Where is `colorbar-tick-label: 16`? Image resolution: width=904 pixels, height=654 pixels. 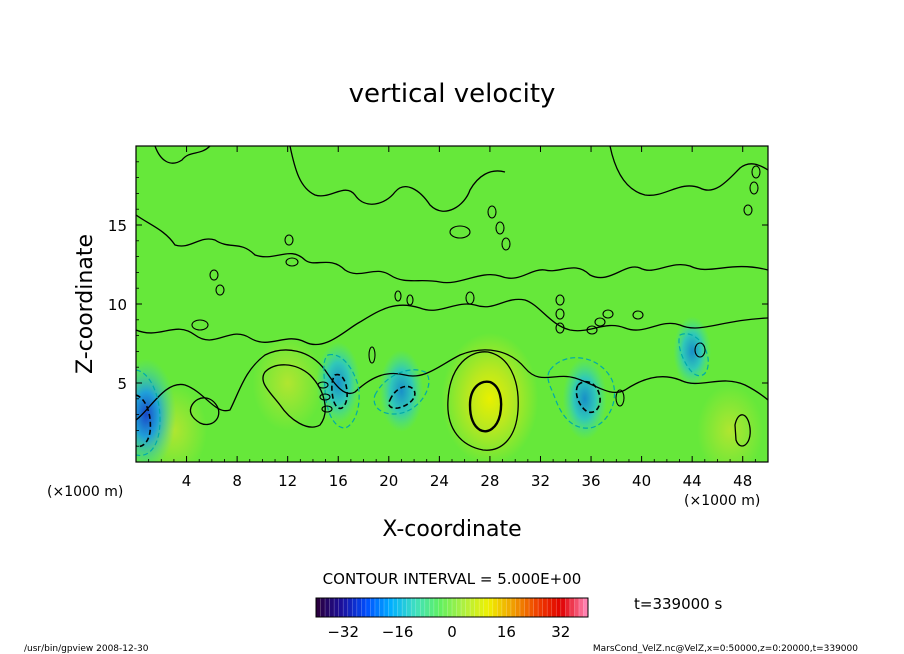
colorbar-tick-label: 16 is located at coordinates (506, 632).